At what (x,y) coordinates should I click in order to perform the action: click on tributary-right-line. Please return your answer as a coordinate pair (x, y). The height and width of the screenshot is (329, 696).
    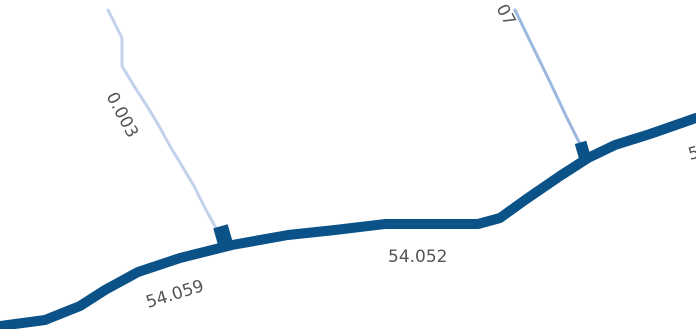
    Looking at the image, I should click on (548, 79).